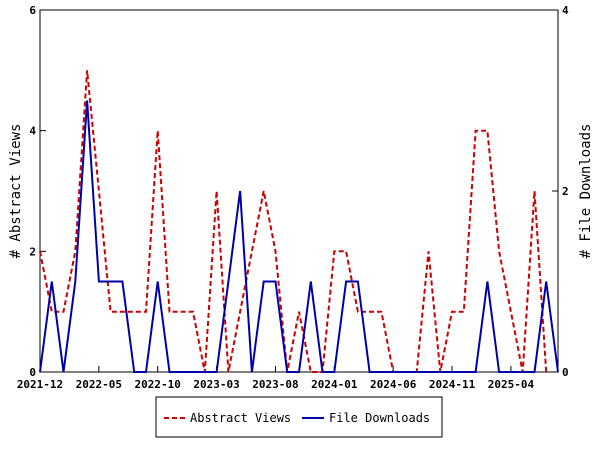  I want to click on legend: Abstract Views File Downloads, so click(299, 417).